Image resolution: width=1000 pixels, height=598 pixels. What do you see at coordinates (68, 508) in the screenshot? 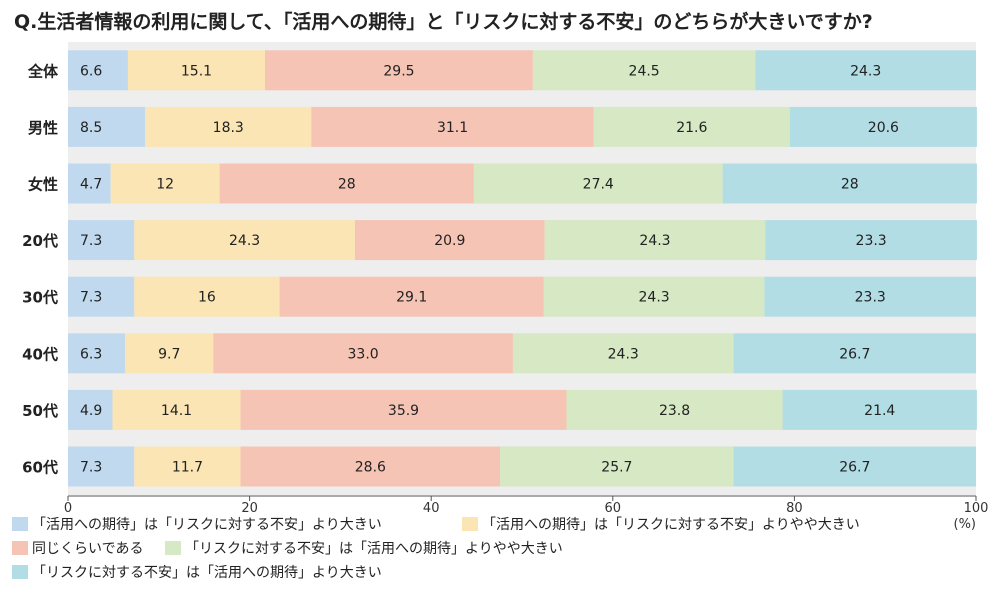
I see `x-tick-label: 0` at bounding box center [68, 508].